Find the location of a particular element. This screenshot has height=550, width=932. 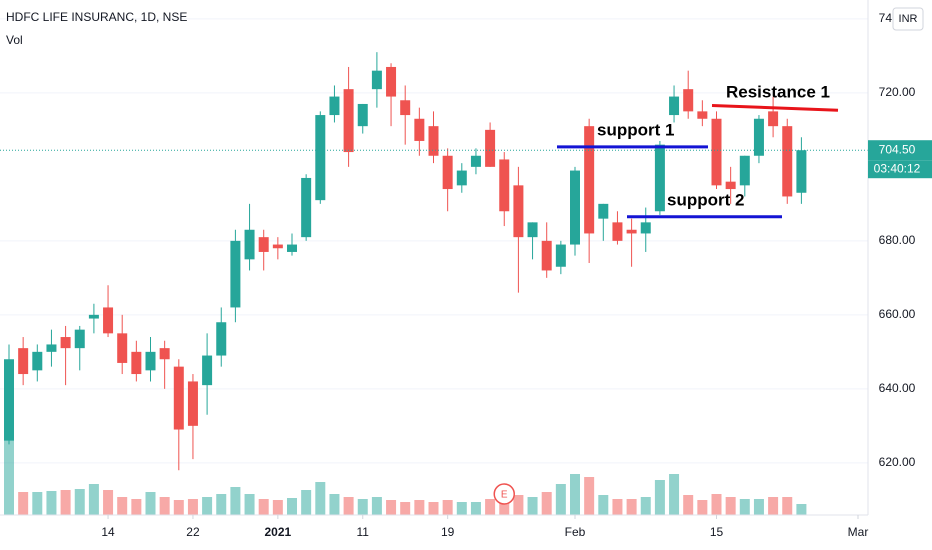

x-tick-label: 15 is located at coordinates (717, 532).